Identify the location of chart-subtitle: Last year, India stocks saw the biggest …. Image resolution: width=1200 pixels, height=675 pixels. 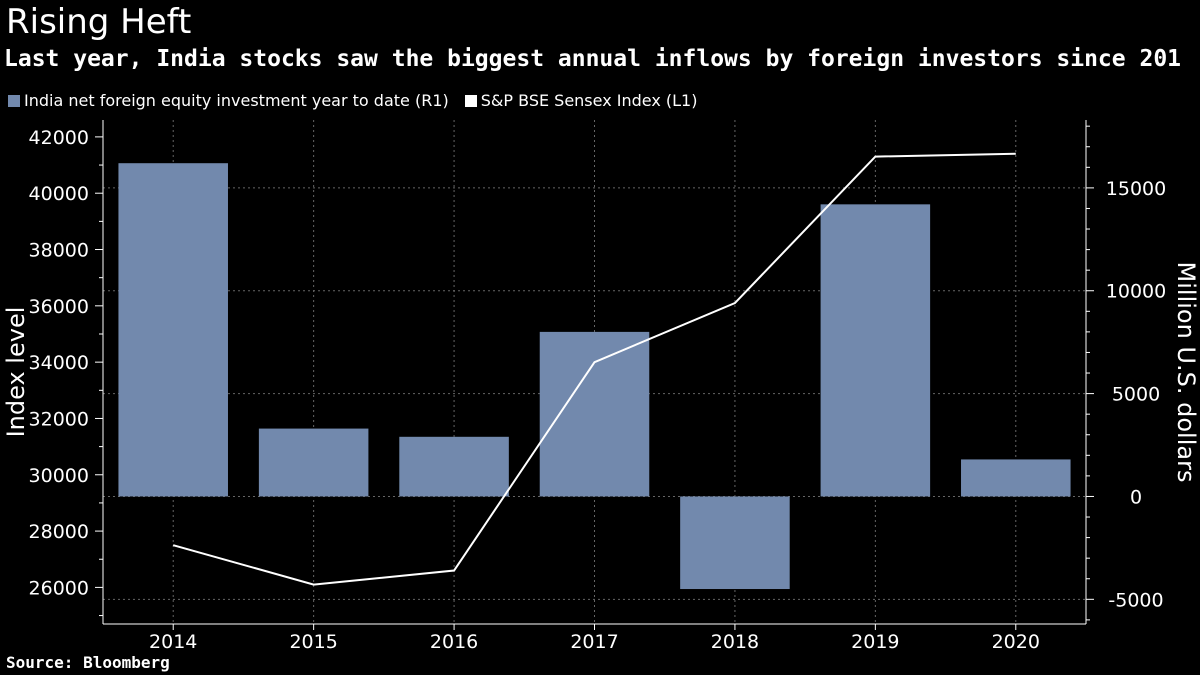
(593, 59).